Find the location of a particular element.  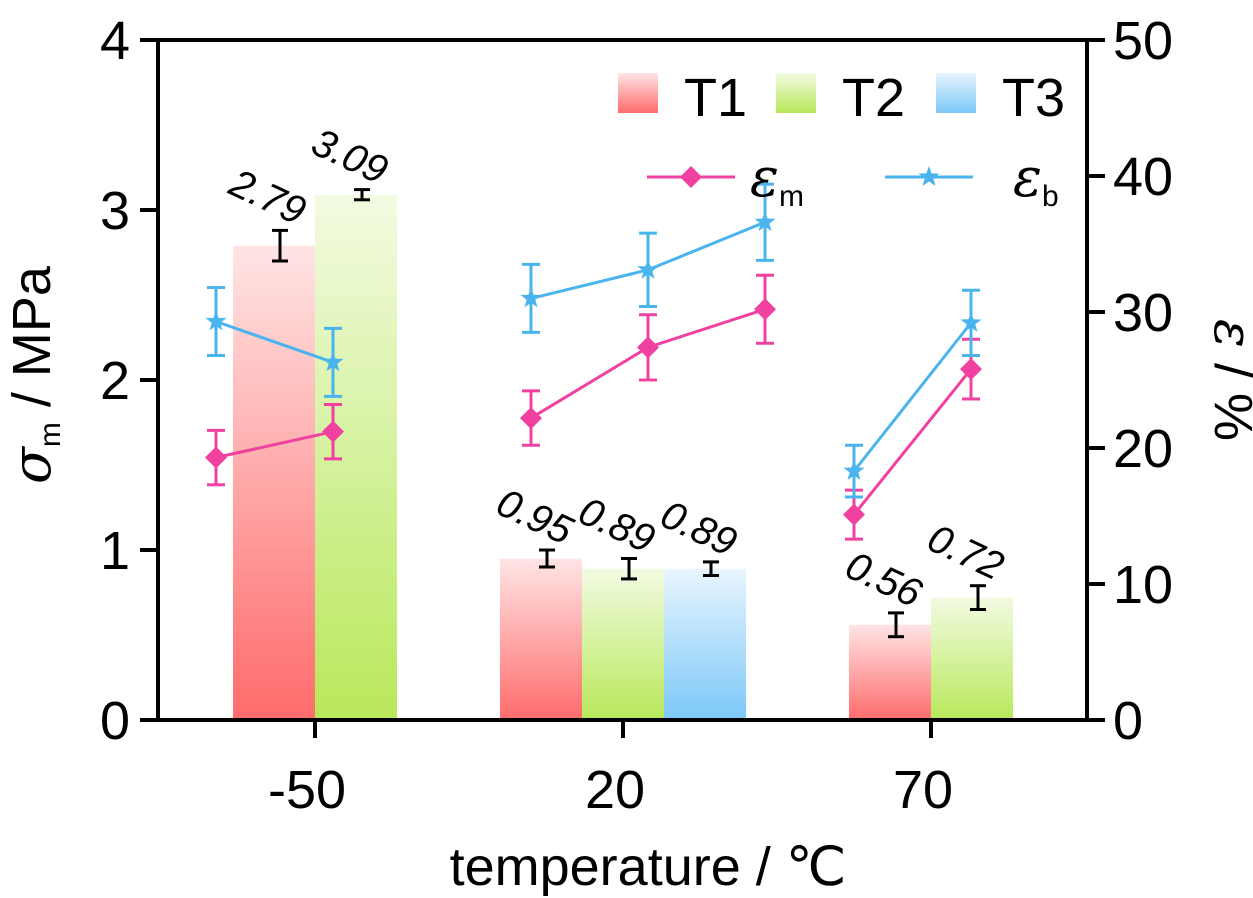

legend-swatch-t2 is located at coordinates (796, 93).